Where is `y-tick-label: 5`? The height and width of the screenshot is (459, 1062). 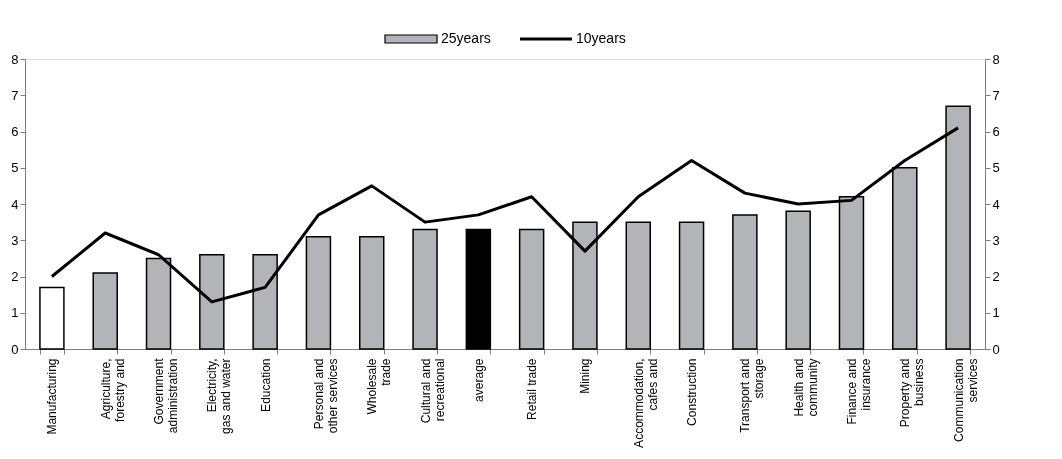
y-tick-label: 5 is located at coordinates (15, 168).